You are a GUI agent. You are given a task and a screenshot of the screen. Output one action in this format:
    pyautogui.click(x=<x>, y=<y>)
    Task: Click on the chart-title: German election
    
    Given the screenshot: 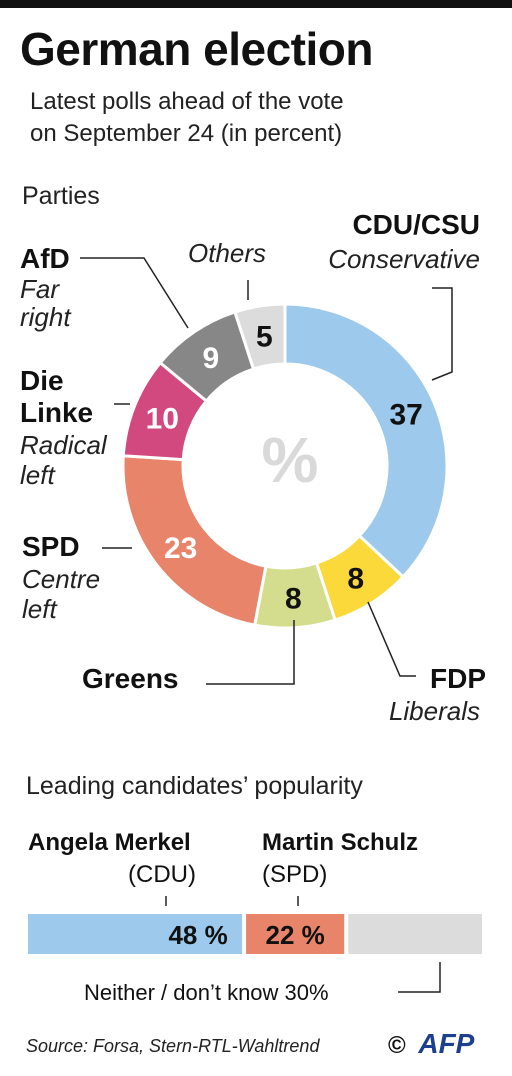 What is the action you would take?
    pyautogui.click(x=196, y=49)
    